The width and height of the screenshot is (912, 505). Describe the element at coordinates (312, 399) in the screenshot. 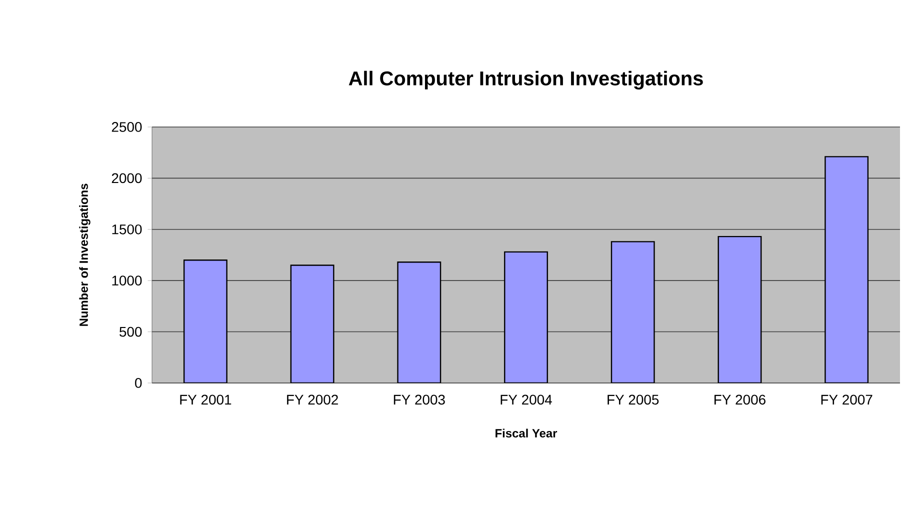

I see `x-tick-label: FY 2002` at that location.